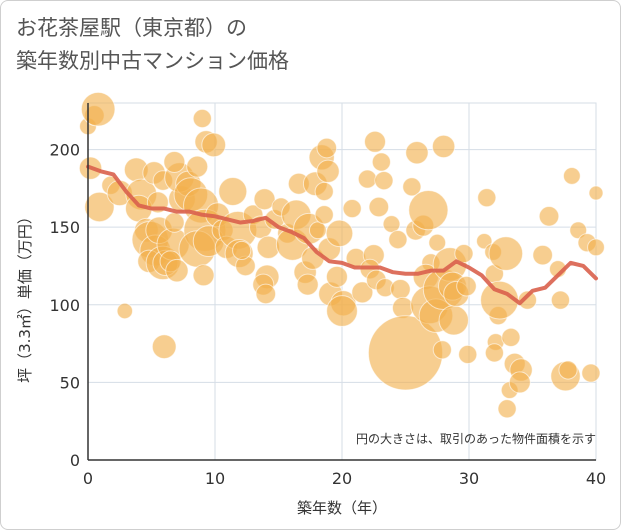  What do you see at coordinates (596, 478) in the screenshot?
I see `x-tick-label: 40` at bounding box center [596, 478].